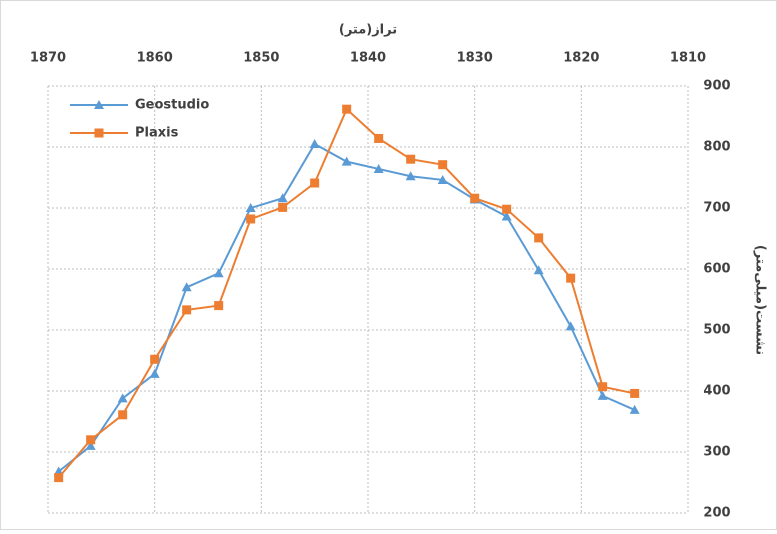  What do you see at coordinates (368, 30) in the screenshot?
I see `x-axis-title: تراز(متر)` at bounding box center [368, 30].